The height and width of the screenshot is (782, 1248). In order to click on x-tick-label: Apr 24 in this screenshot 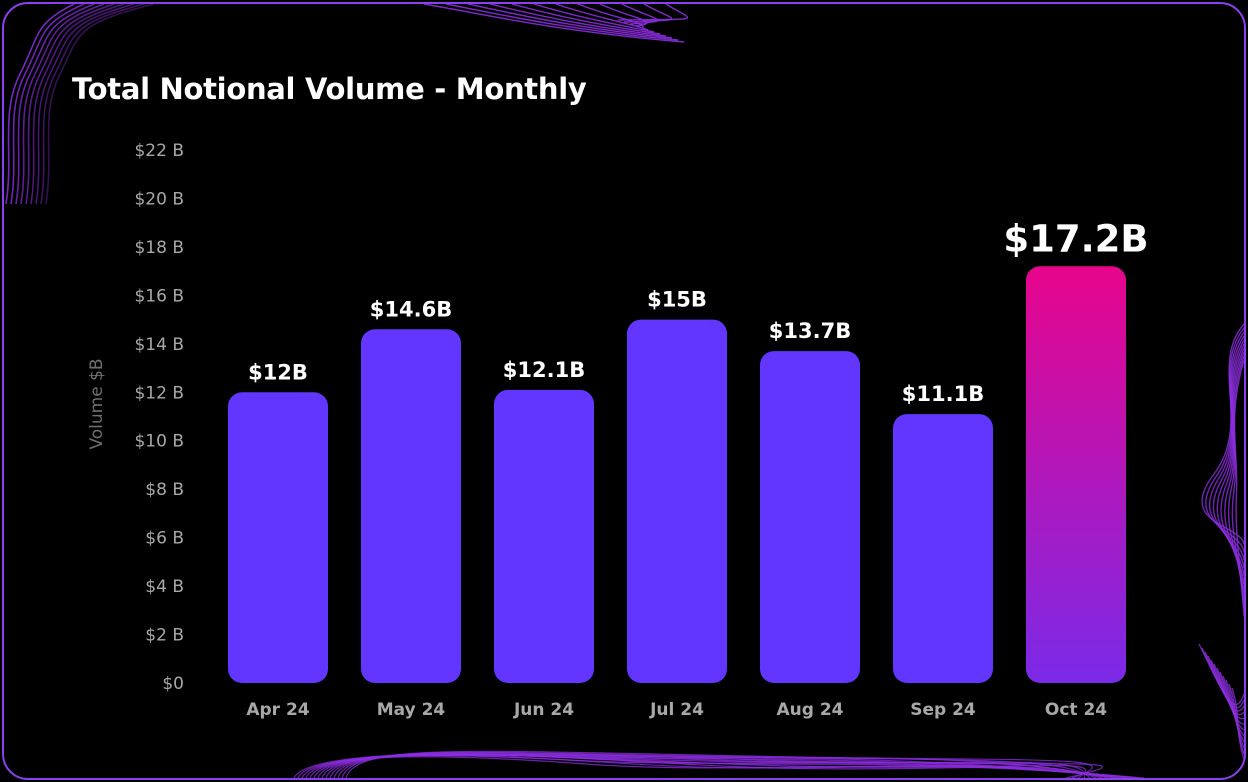, I will do `click(277, 710)`.